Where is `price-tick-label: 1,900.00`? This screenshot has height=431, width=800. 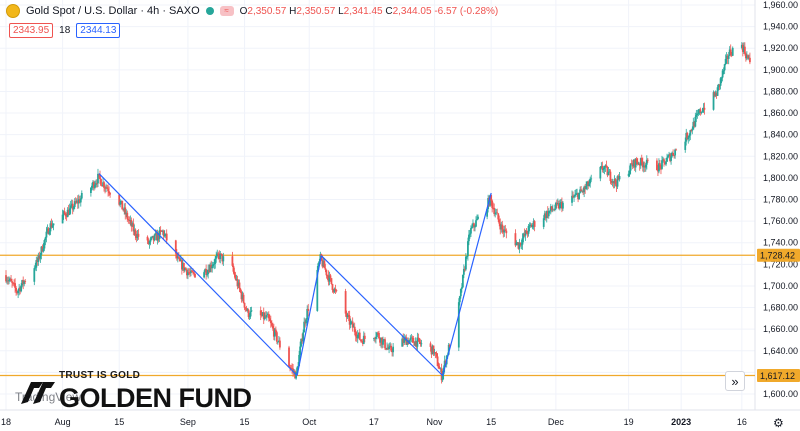
price-tick-label: 1,900.00 is located at coordinates (780, 70).